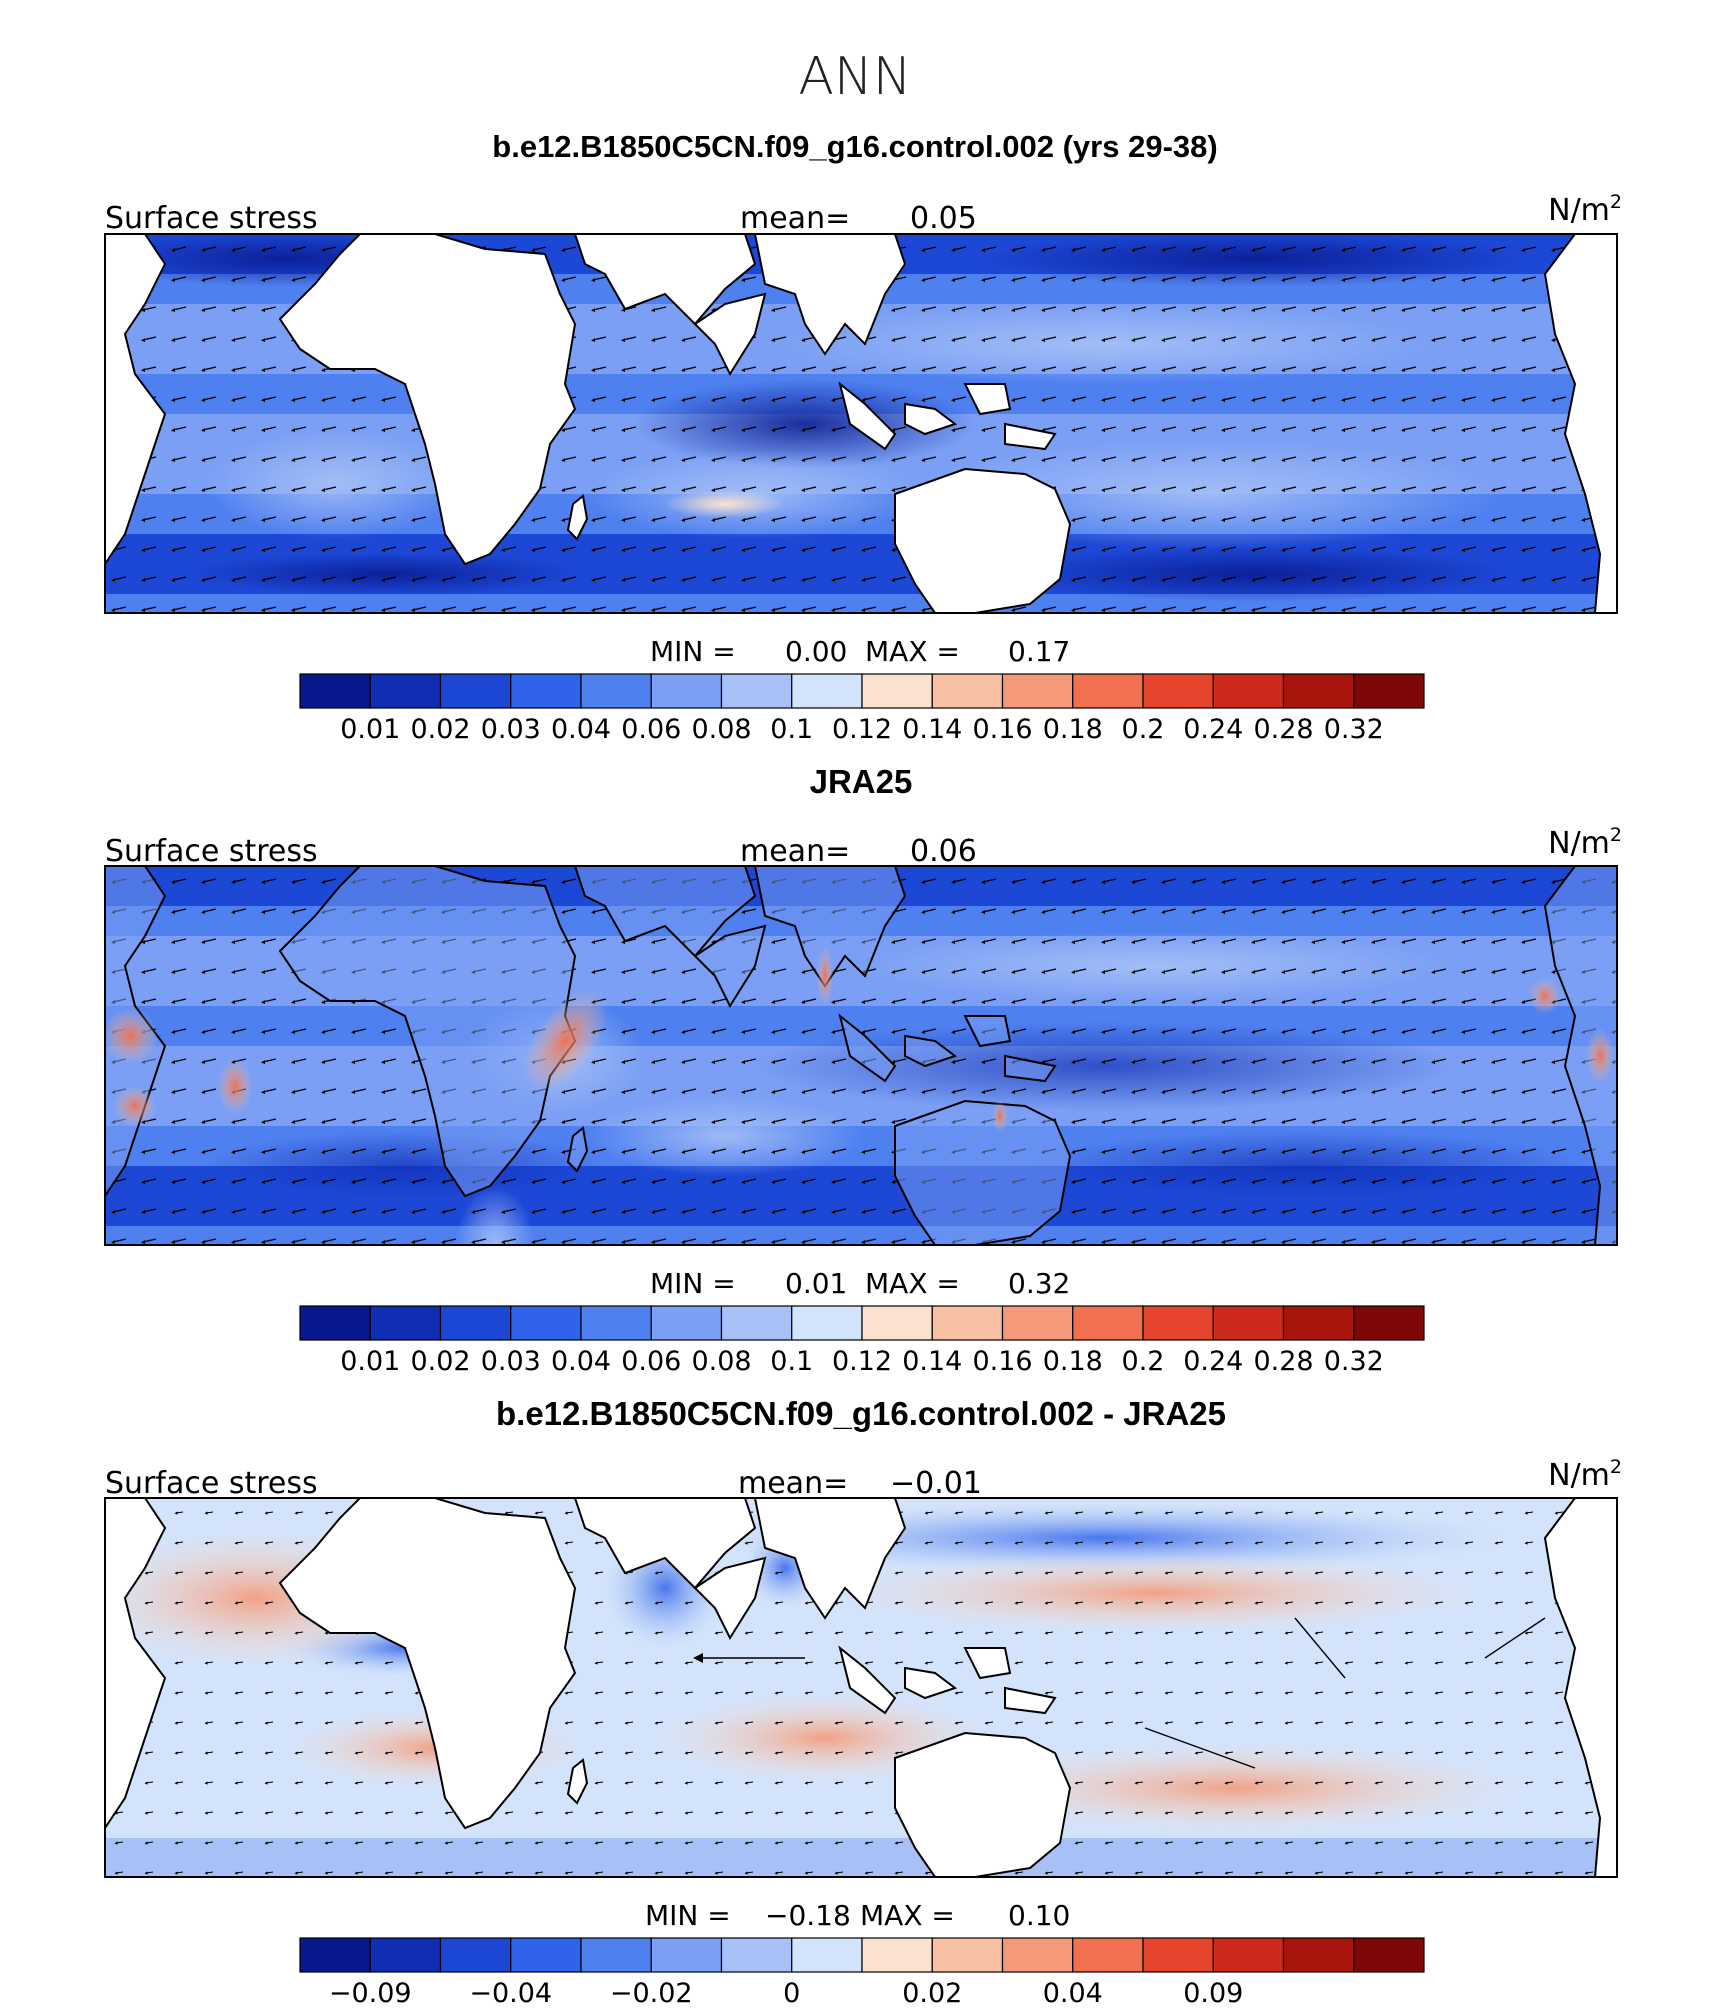 The height and width of the screenshot is (2011, 1710). What do you see at coordinates (370, 1993) in the screenshot?
I see `colorbar-tick-label: −0.09` at bounding box center [370, 1993].